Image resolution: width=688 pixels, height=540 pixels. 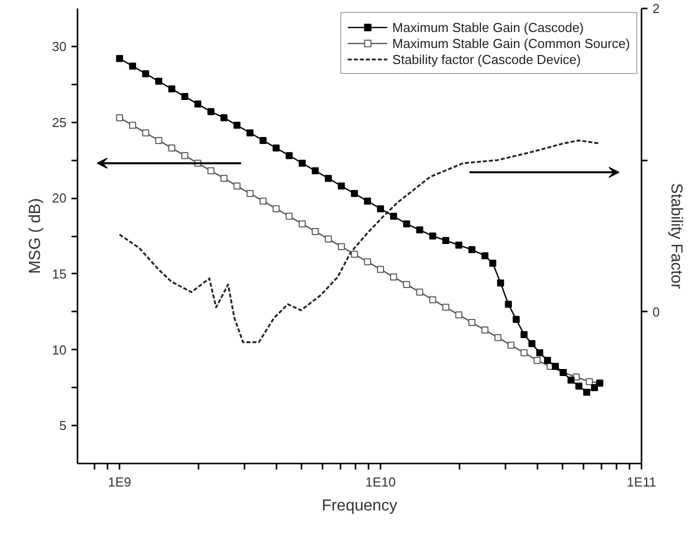 What do you see at coordinates (488, 27) in the screenshot?
I see `legend-label: Maximum Stable Gain (Cascode)` at bounding box center [488, 27].